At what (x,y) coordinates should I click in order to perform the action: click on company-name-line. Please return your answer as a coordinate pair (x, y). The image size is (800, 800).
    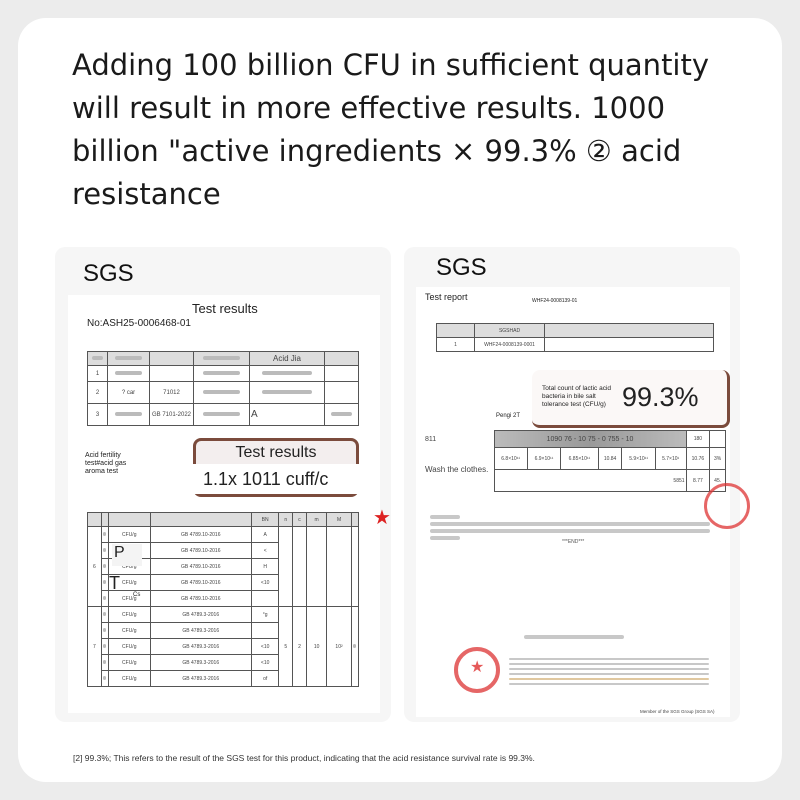
    Looking at the image, I should click on (574, 637).